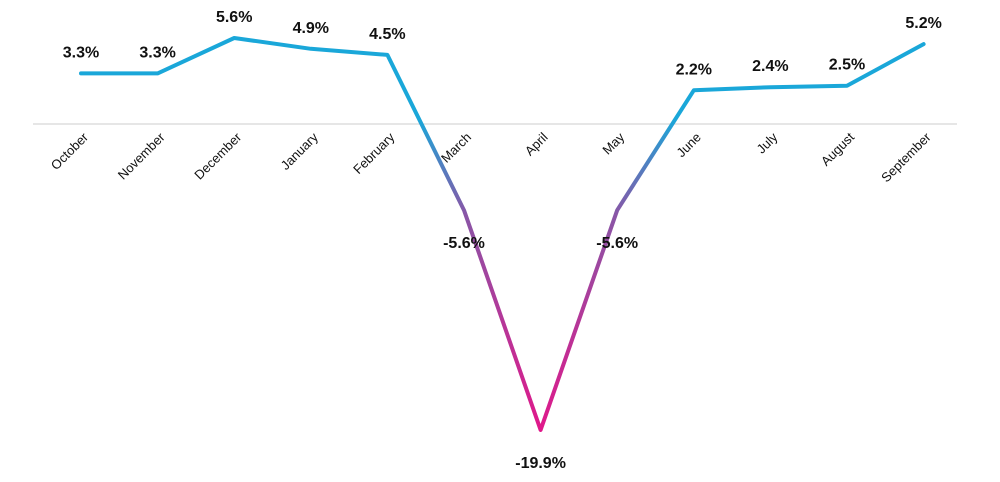 This screenshot has height=482, width=1000. Describe the element at coordinates (141, 155) in the screenshot. I see `category-label-november: November` at that location.